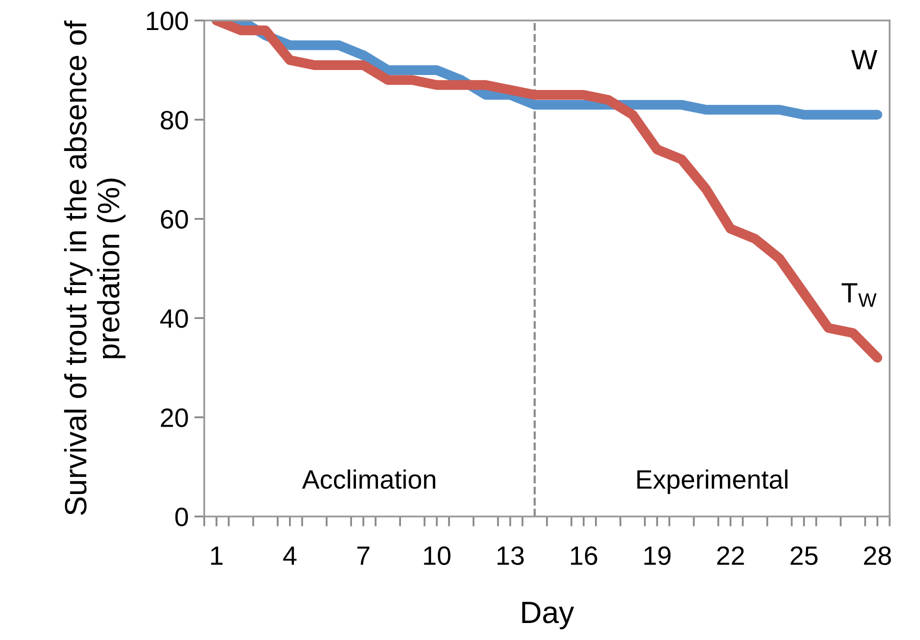 The width and height of the screenshot is (920, 640). What do you see at coordinates (289, 555) in the screenshot?
I see `x-tick-label: 4` at bounding box center [289, 555].